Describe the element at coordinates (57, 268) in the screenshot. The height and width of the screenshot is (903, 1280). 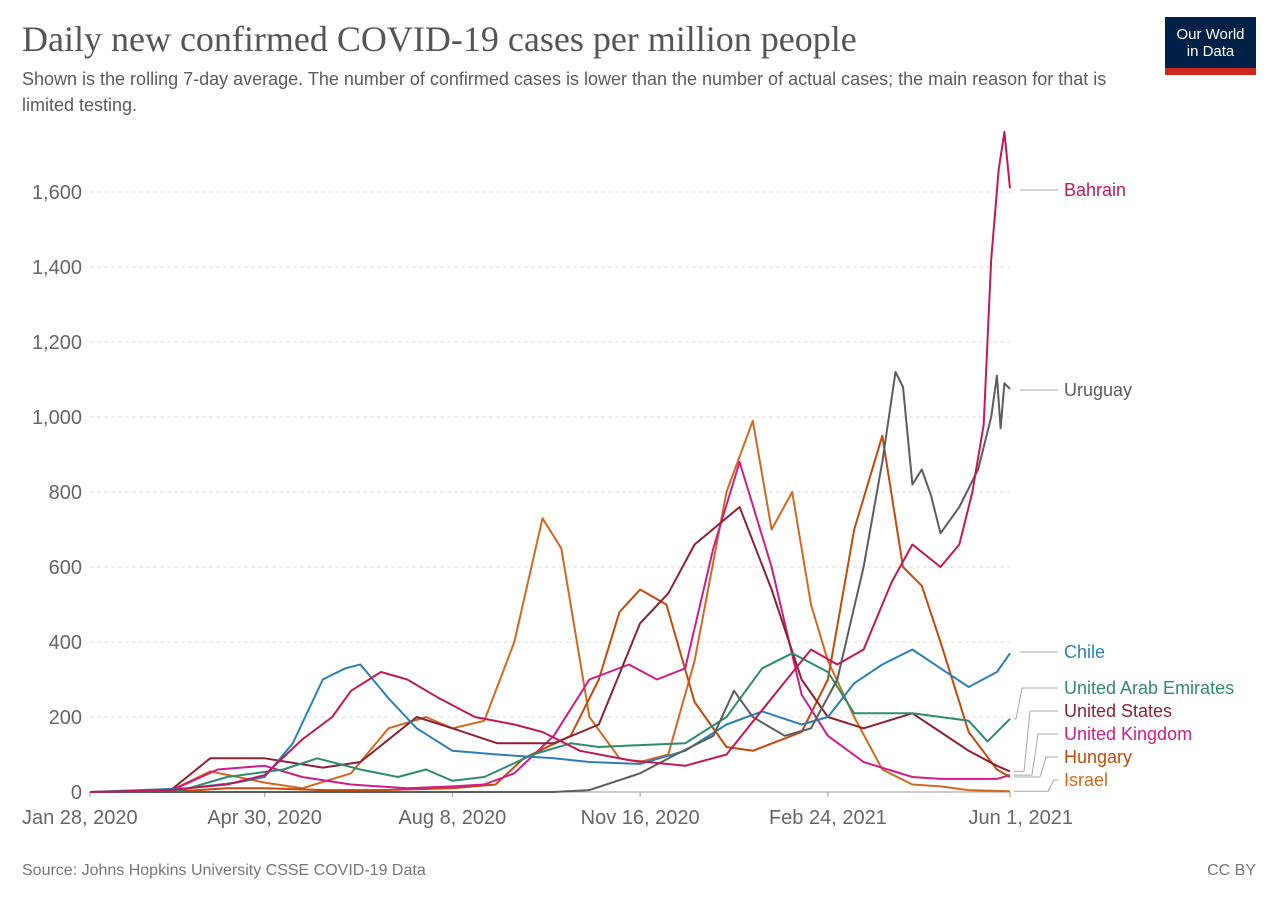
I see `y-tick-label: 1,400` at that location.